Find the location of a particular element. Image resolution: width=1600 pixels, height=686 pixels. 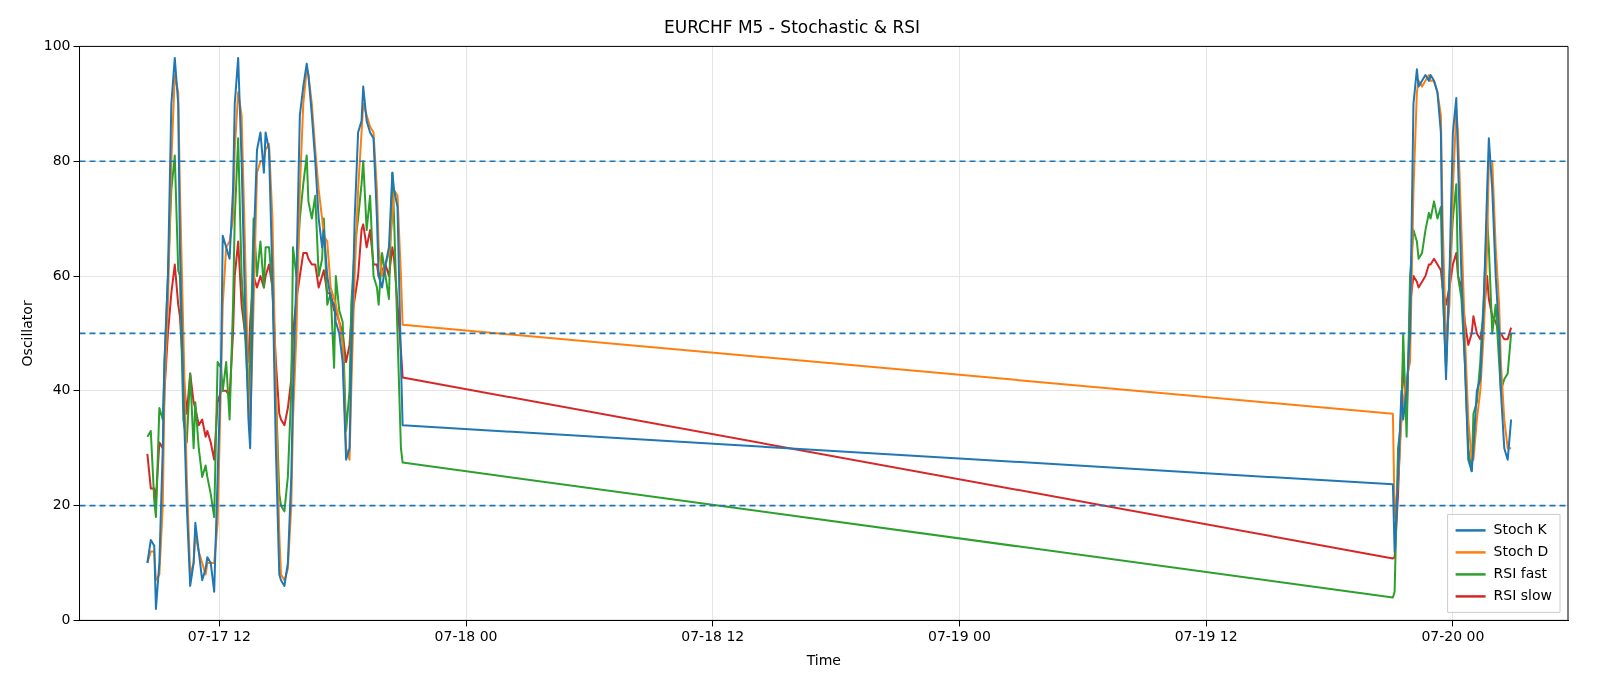

legend-label: Stoch D is located at coordinates (1521, 551).